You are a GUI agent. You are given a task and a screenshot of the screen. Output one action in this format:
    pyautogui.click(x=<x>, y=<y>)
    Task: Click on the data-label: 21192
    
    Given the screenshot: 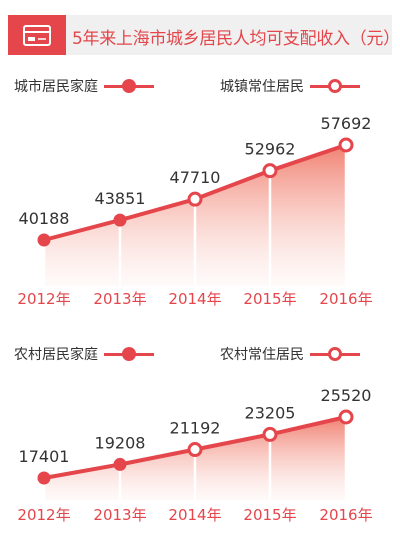 What is the action you would take?
    pyautogui.click(x=195, y=428)
    